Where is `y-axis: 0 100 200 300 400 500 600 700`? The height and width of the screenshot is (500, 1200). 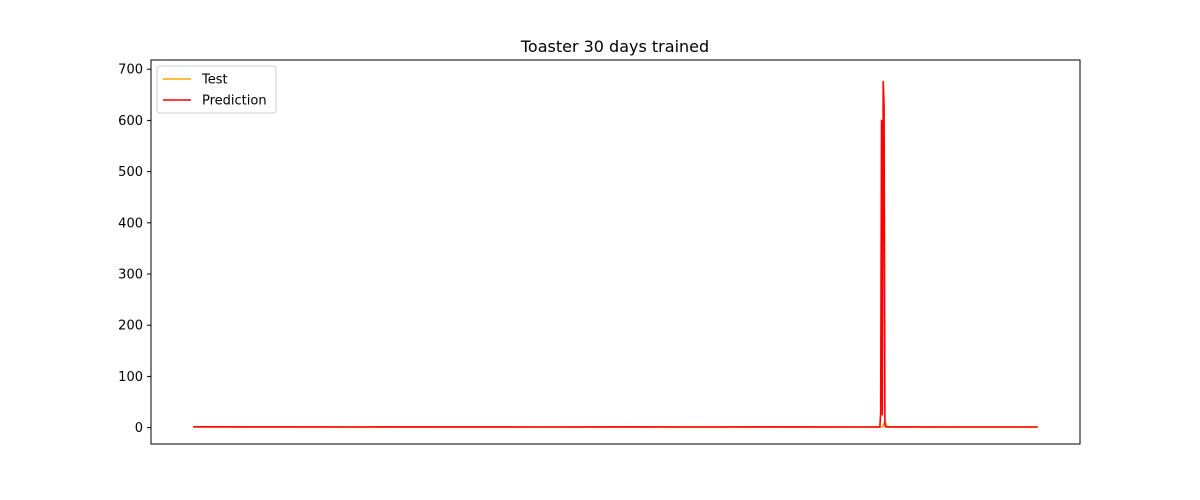
y-axis: 0 100 200 300 400 500 600 700 is located at coordinates (134, 249).